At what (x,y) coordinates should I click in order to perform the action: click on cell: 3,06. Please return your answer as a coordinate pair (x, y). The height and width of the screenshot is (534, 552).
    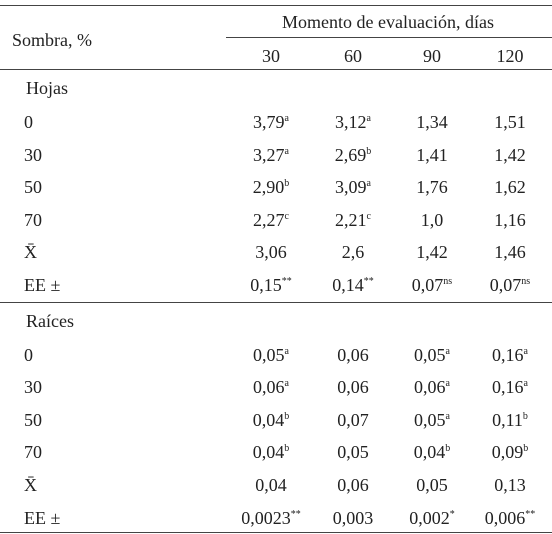
    Looking at the image, I should click on (271, 252).